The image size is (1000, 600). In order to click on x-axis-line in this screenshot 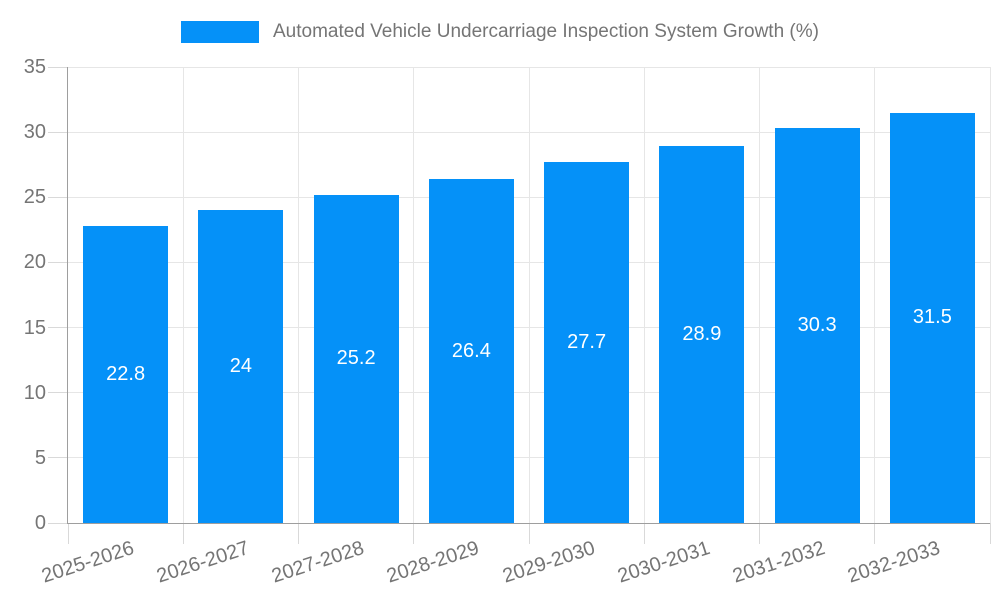, I will do `click(529, 523)`.